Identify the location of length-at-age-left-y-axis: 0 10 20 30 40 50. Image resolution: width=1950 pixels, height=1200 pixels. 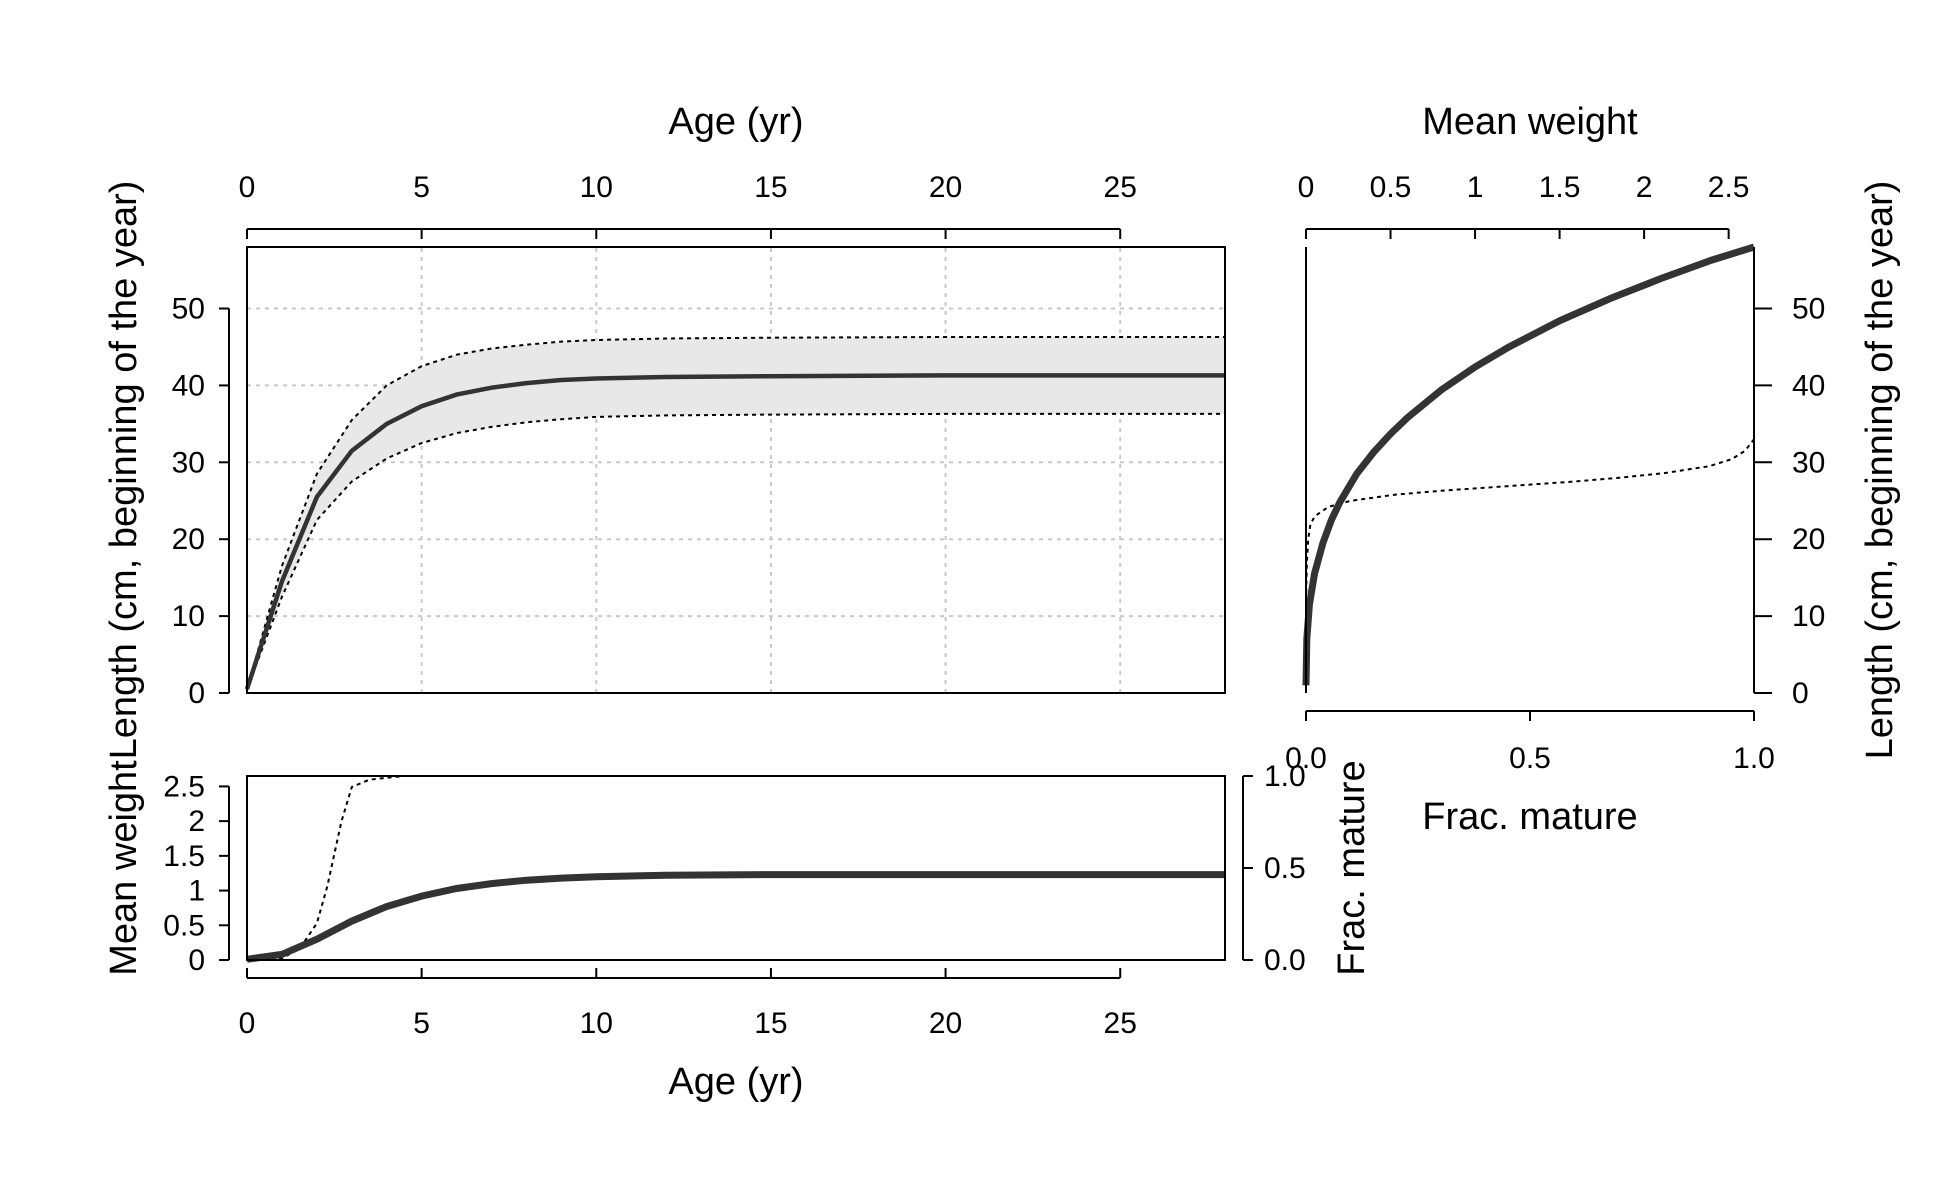
(201, 501).